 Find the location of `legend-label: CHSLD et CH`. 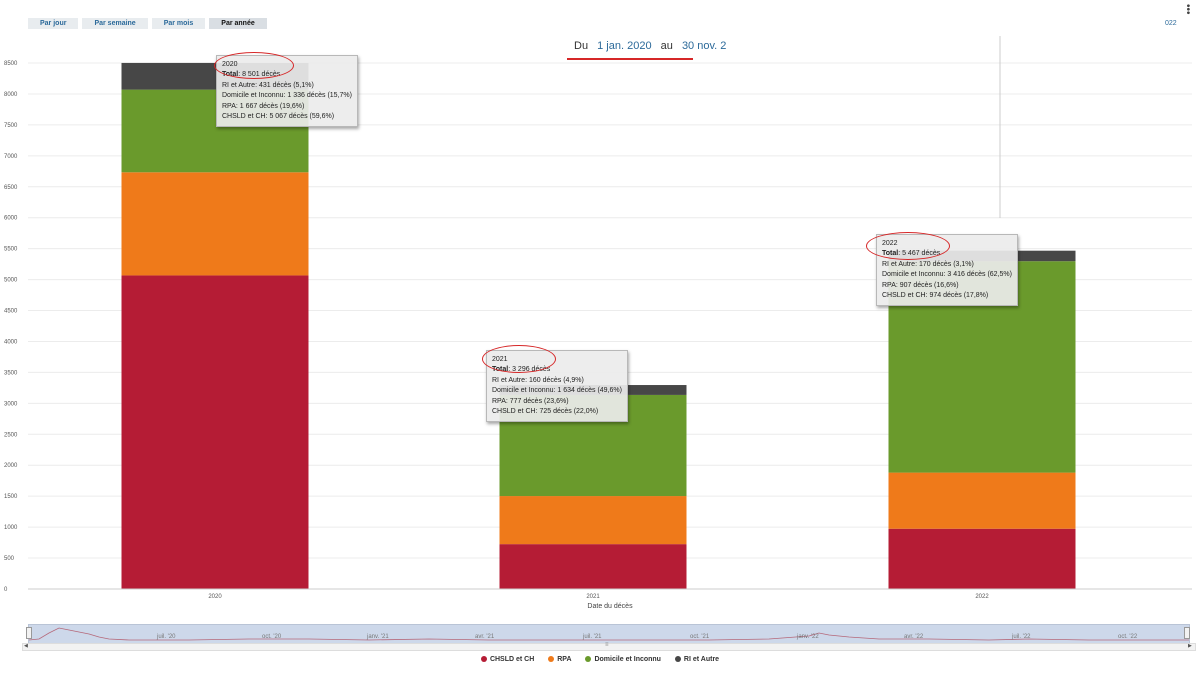

legend-label: CHSLD et CH is located at coordinates (512, 659).